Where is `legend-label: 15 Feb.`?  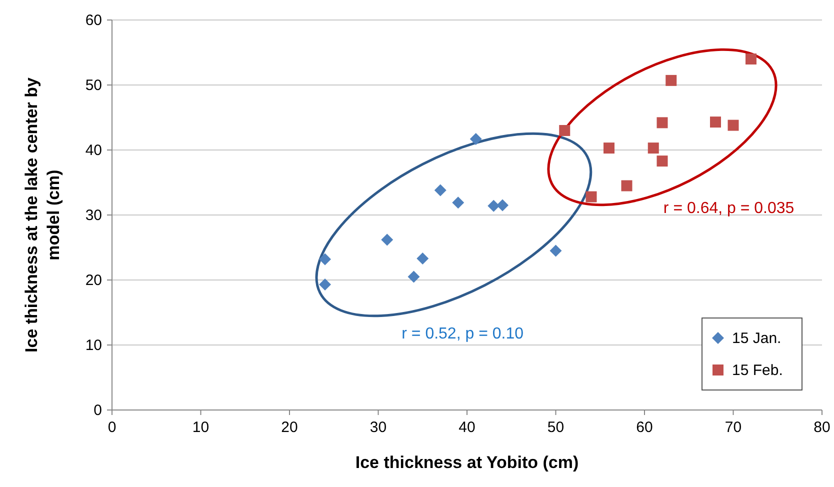 legend-label: 15 Feb. is located at coordinates (757, 370).